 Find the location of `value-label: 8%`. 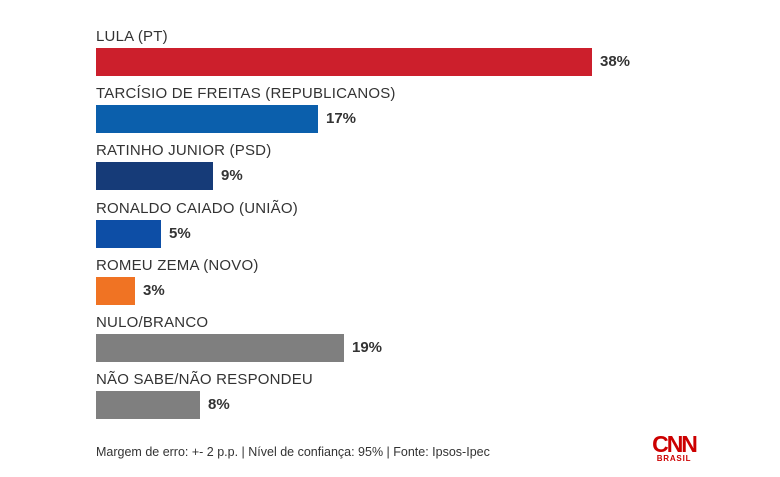

value-label: 8% is located at coordinates (219, 405).